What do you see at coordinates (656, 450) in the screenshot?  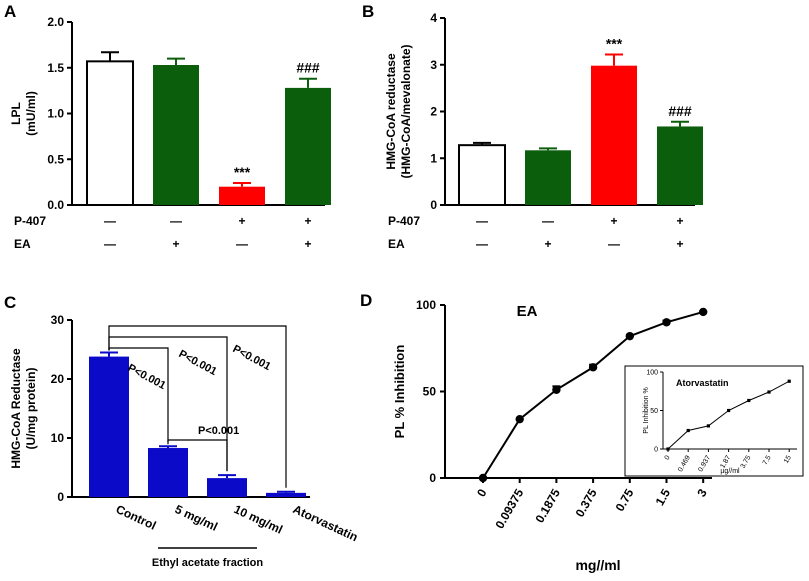 I see `inset-y-tick-label: 0` at bounding box center [656, 450].